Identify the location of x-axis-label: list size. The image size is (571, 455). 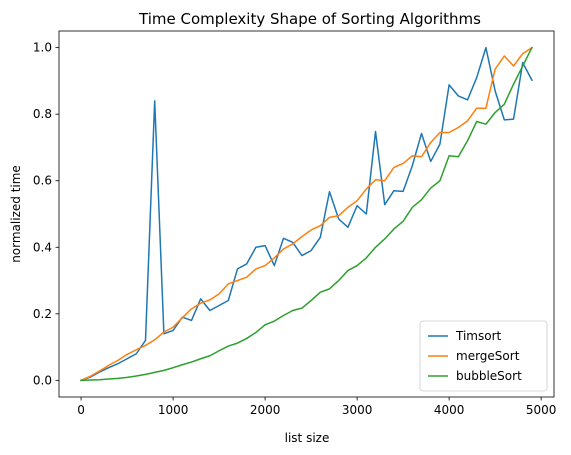
(307, 438).